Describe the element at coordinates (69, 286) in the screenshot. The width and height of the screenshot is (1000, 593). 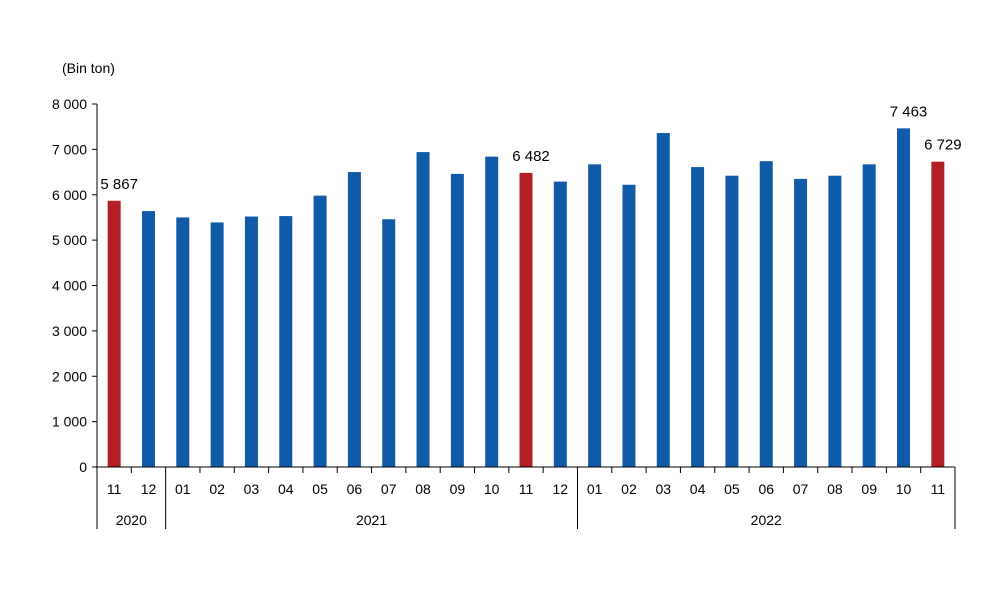
I see `y-tick-label: 4 000` at that location.